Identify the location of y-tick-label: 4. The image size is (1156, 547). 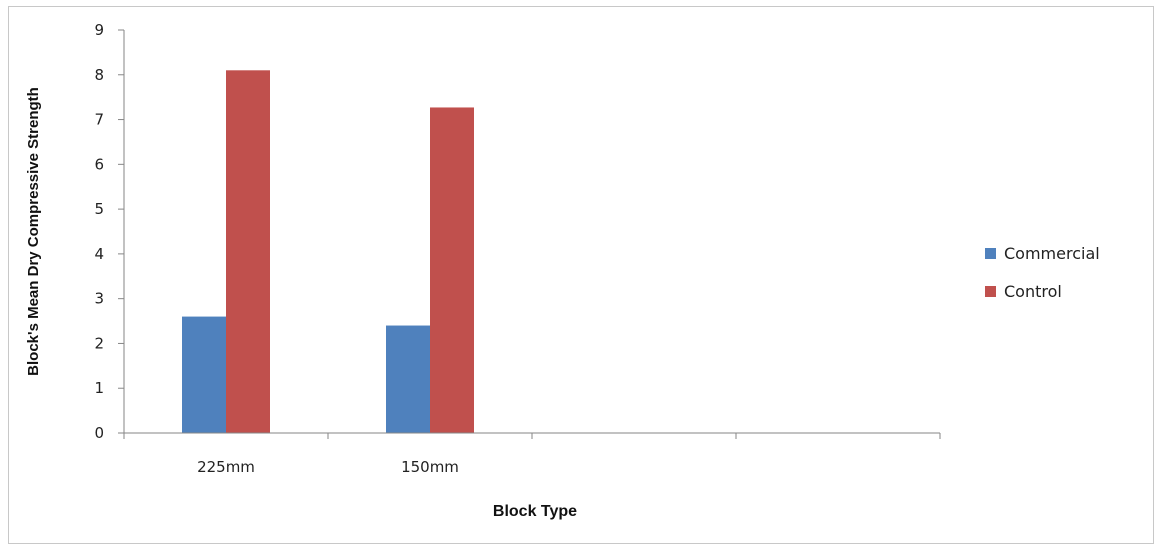
(99, 254).